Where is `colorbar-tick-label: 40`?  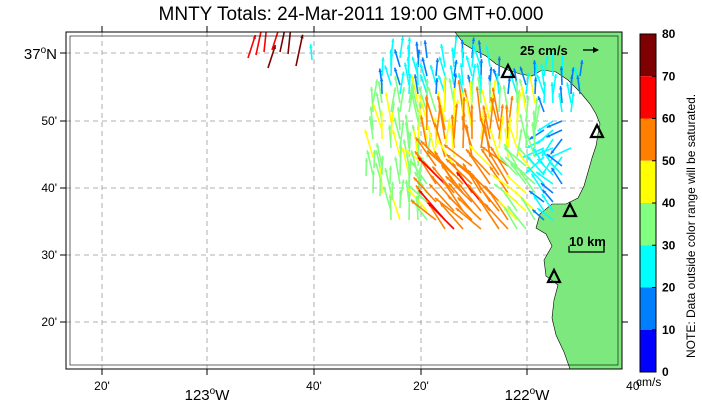
colorbar-tick-label: 40 is located at coordinates (669, 203).